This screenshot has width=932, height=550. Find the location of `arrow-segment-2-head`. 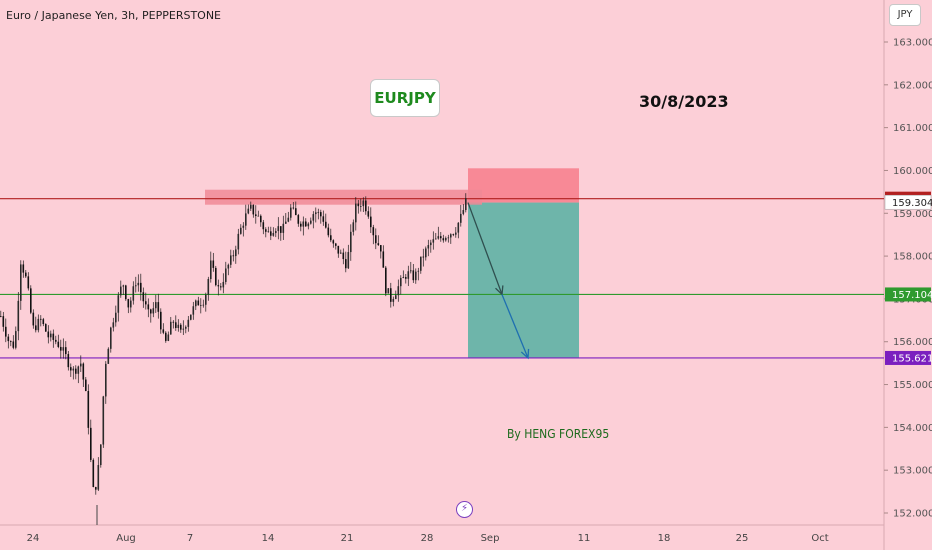

arrow-segment-2-head is located at coordinates (525, 354).